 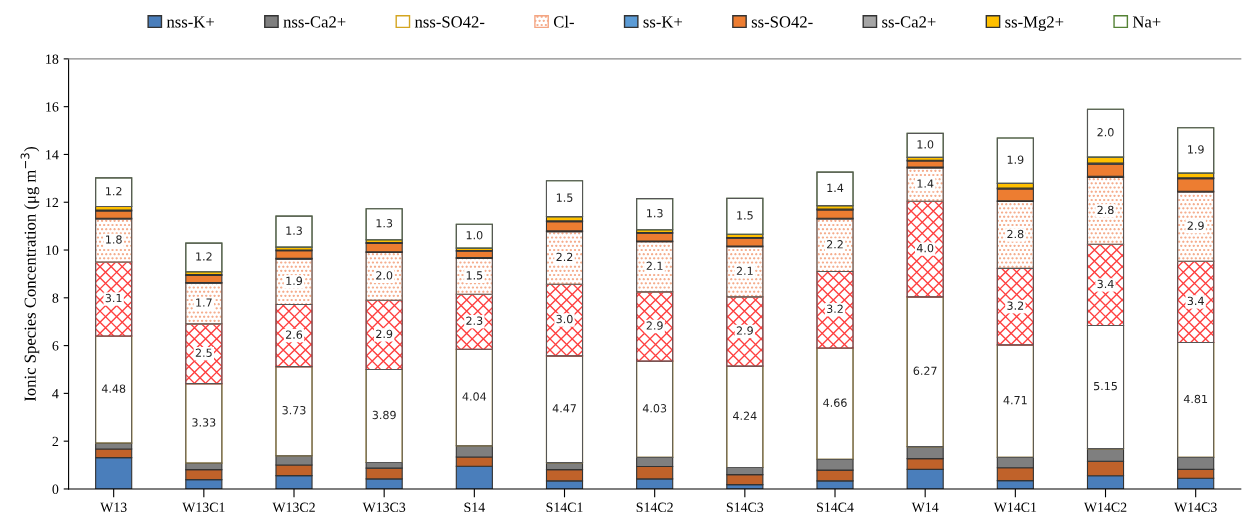 What do you see at coordinates (1146, 22) in the screenshot?
I see `legend-label: Na+` at bounding box center [1146, 22].